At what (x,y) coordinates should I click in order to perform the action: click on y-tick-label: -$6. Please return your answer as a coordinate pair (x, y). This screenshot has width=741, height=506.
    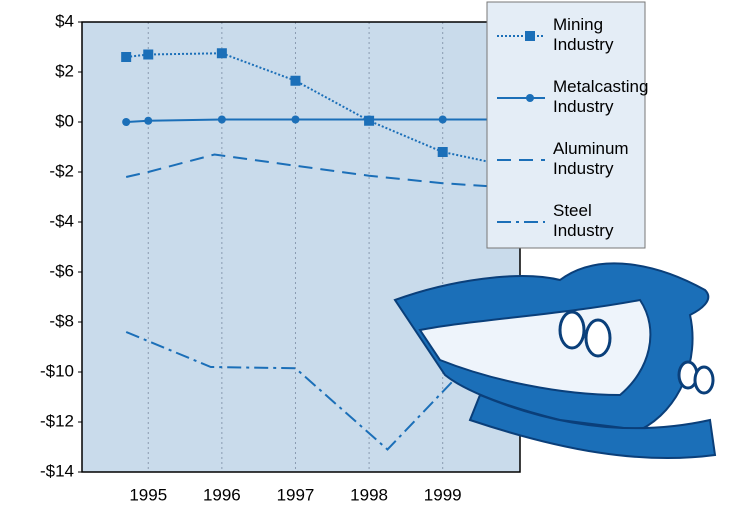
    Looking at the image, I should click on (61, 270).